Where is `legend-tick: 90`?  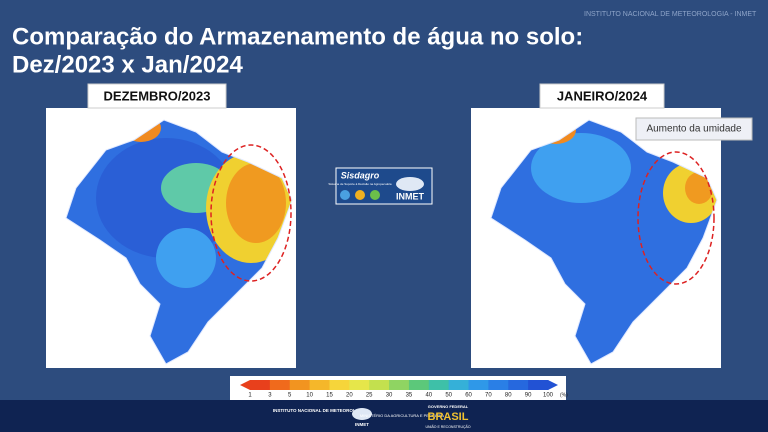 legend-tick: 90 is located at coordinates (528, 396).